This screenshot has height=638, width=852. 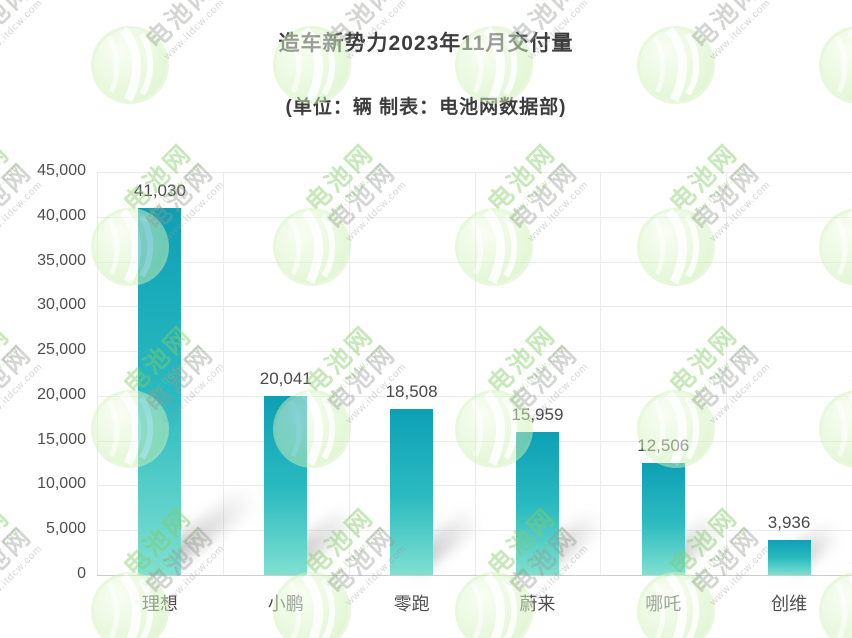 I want to click on bar-value-label: 20,041, so click(x=285, y=378).